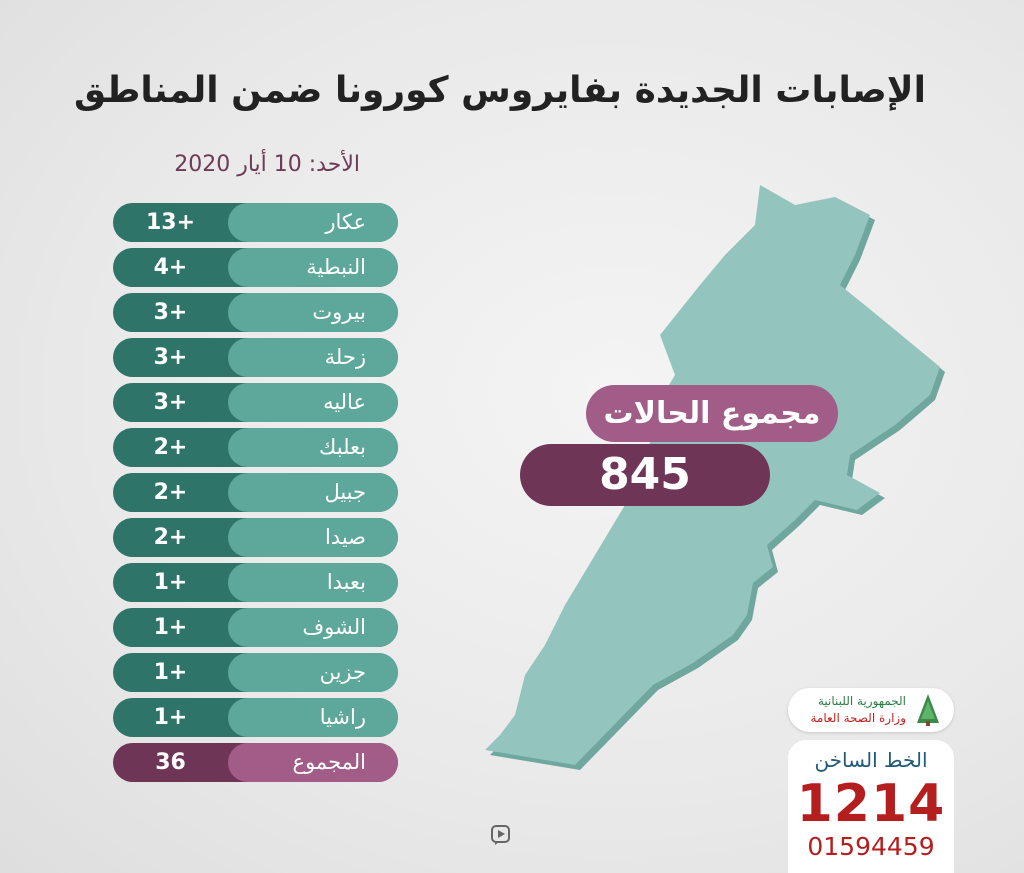 The image size is (1024, 873). What do you see at coordinates (313, 537) in the screenshot?
I see `region-name: صيدا` at bounding box center [313, 537].